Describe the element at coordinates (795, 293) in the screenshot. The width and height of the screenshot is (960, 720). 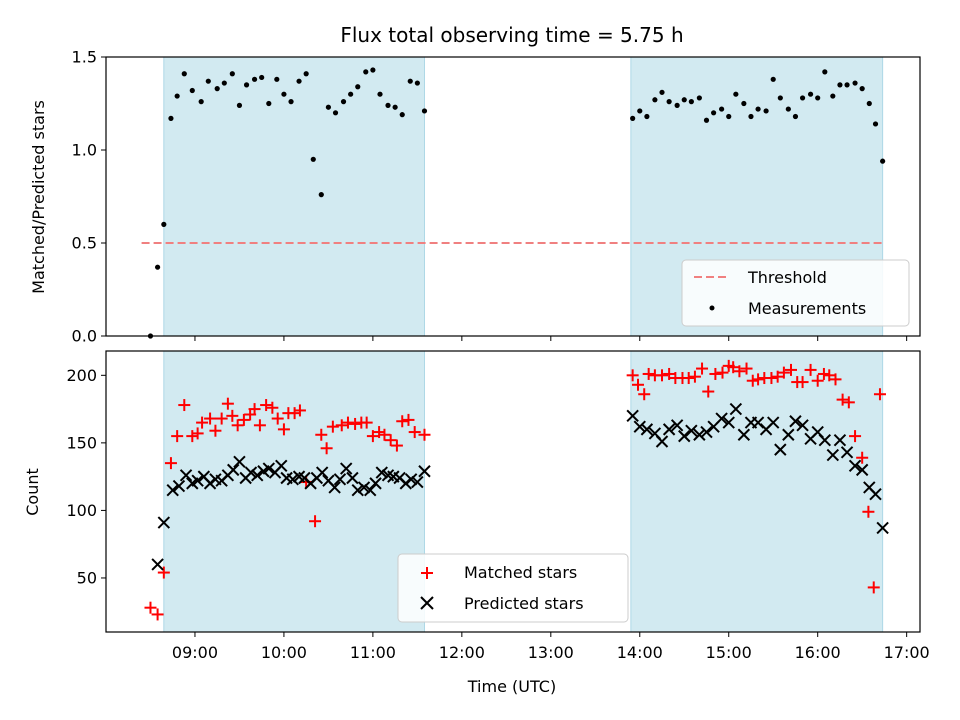
I see `top-legend-box` at that location.